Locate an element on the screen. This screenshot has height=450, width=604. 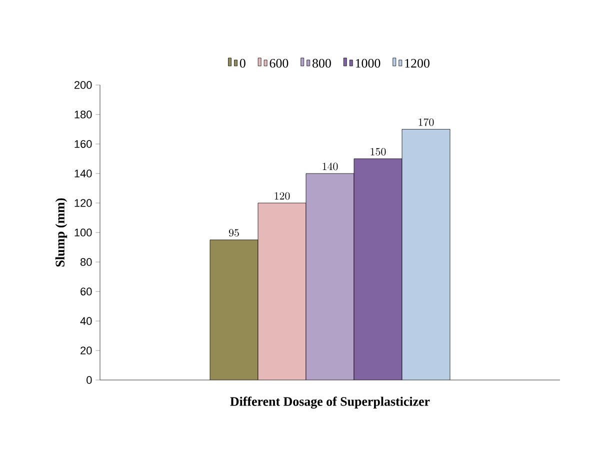
y-tick-label: 200 is located at coordinates (83, 85).